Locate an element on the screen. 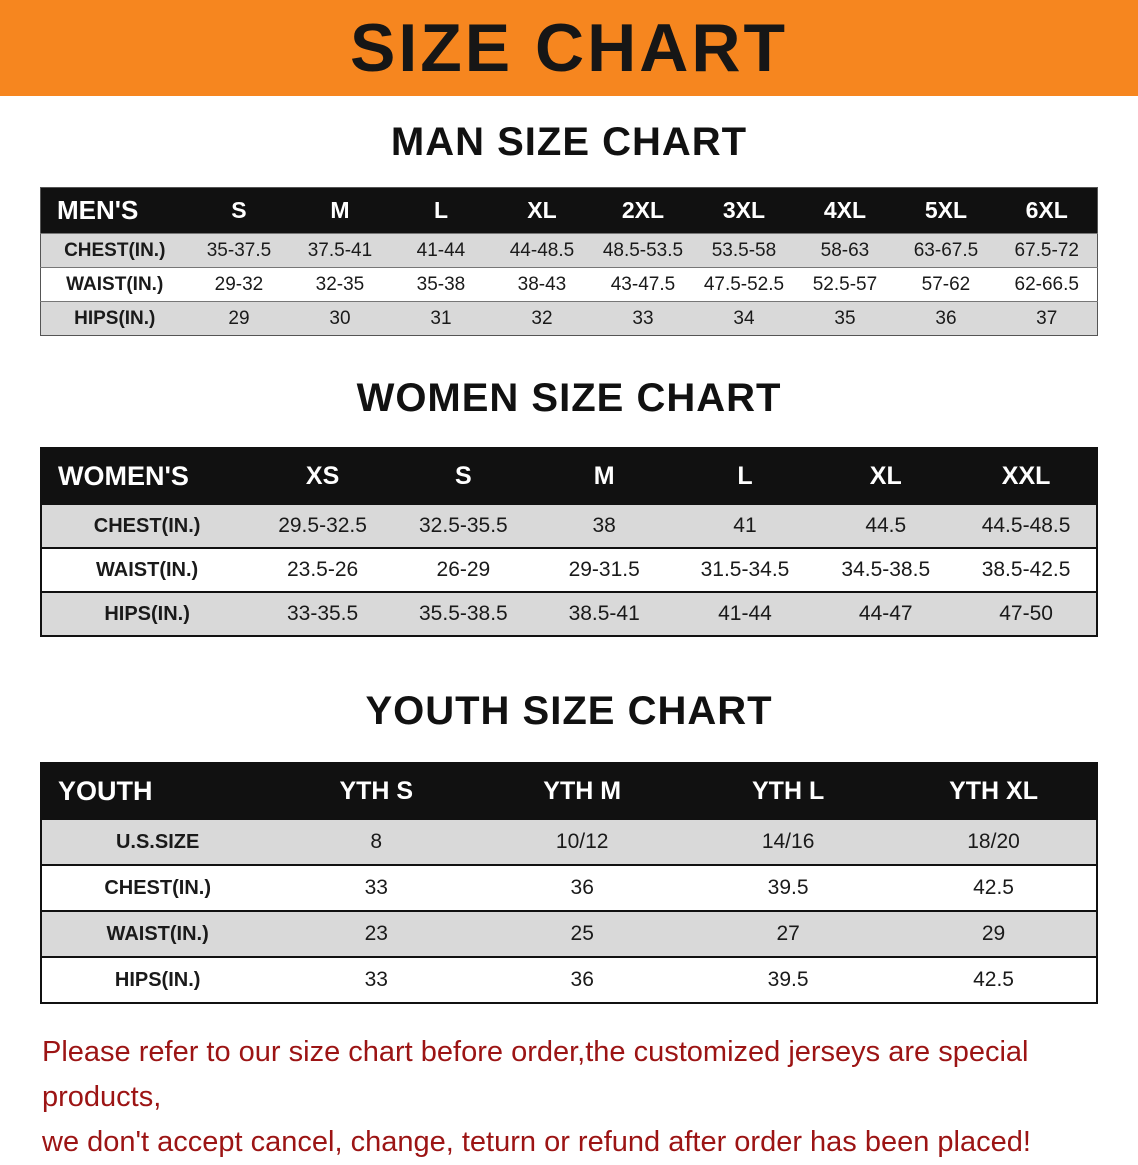 Image resolution: width=1138 pixels, height=1165 pixels. size-column-header: XS is located at coordinates (322, 476).